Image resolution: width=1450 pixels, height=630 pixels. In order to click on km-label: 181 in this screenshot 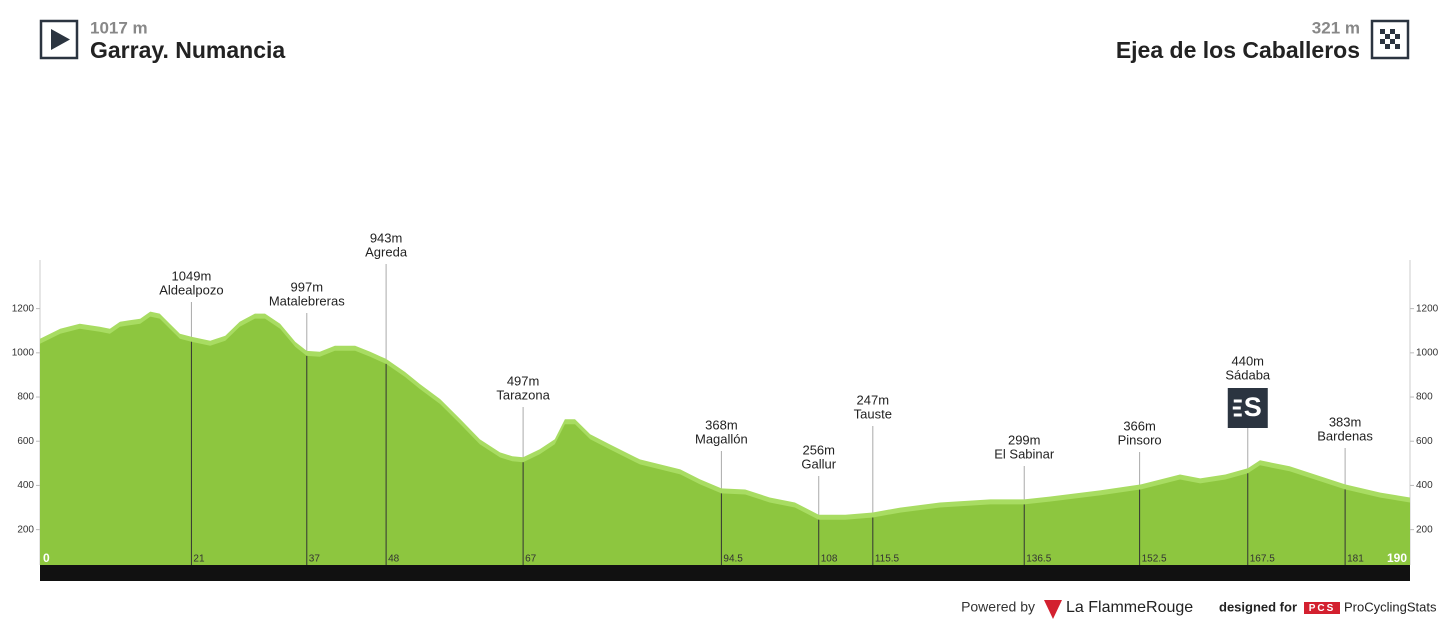, I will do `click(1355, 559)`.